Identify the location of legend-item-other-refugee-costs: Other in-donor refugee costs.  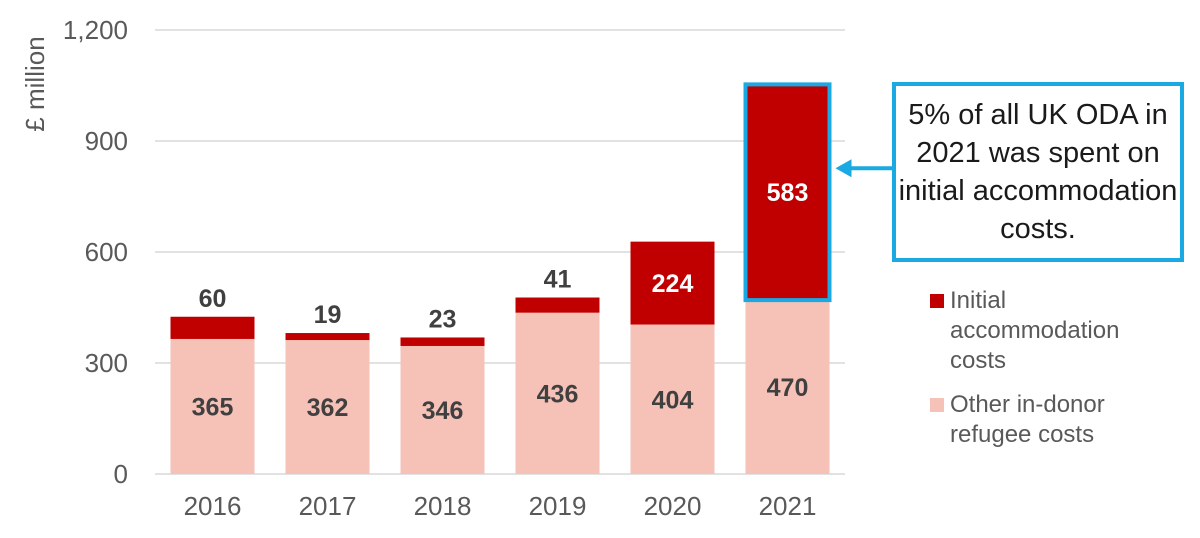
(1060, 420).